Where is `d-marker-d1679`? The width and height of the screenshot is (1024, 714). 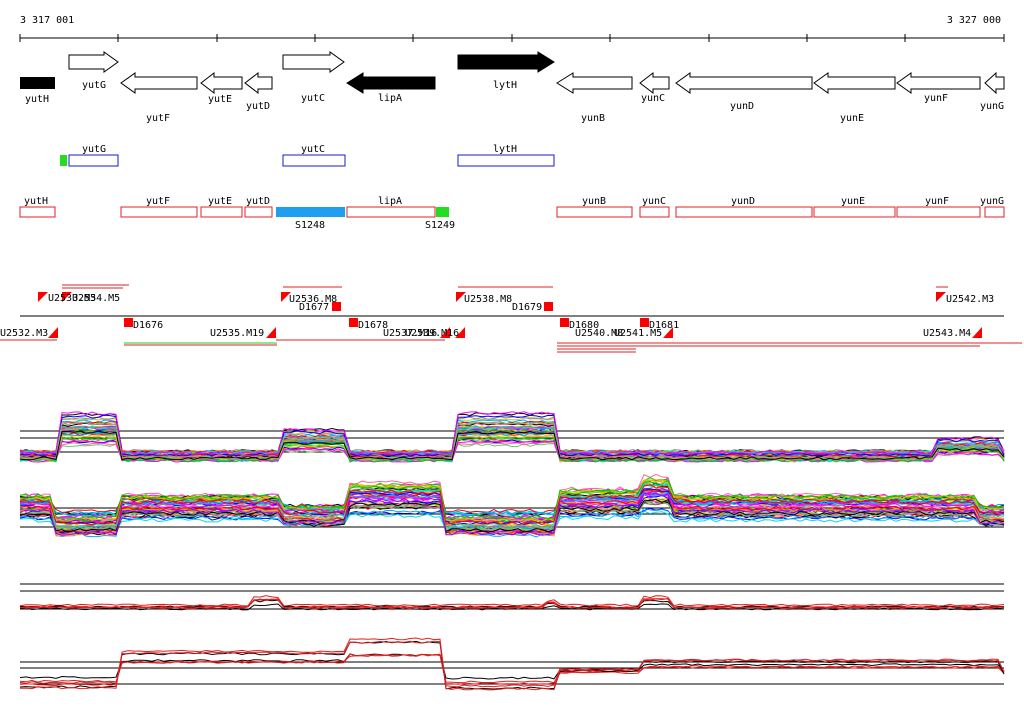 d-marker-d1679 is located at coordinates (548, 306).